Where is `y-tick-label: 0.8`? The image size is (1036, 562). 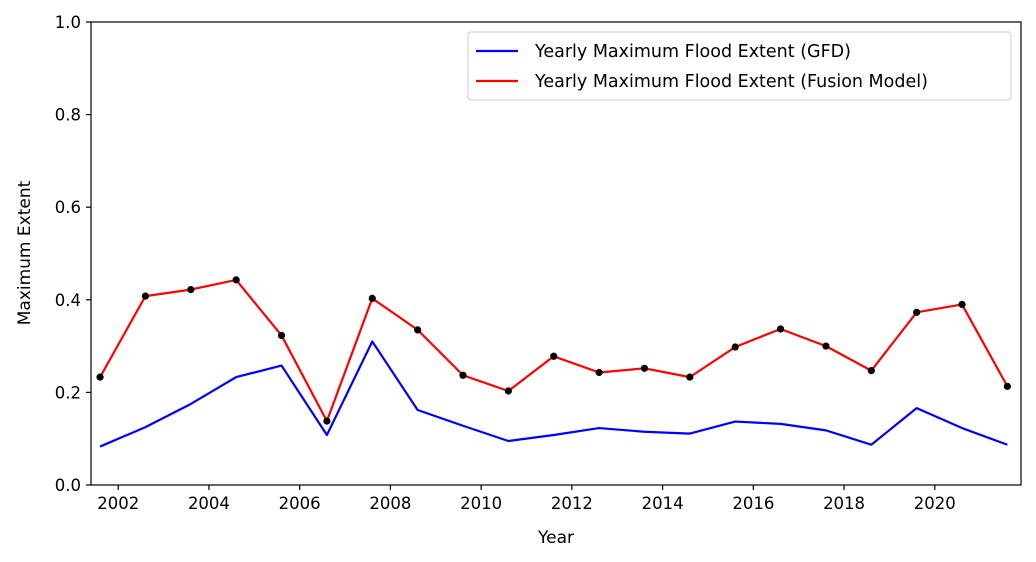
y-tick-label: 0.8 is located at coordinates (68, 115).